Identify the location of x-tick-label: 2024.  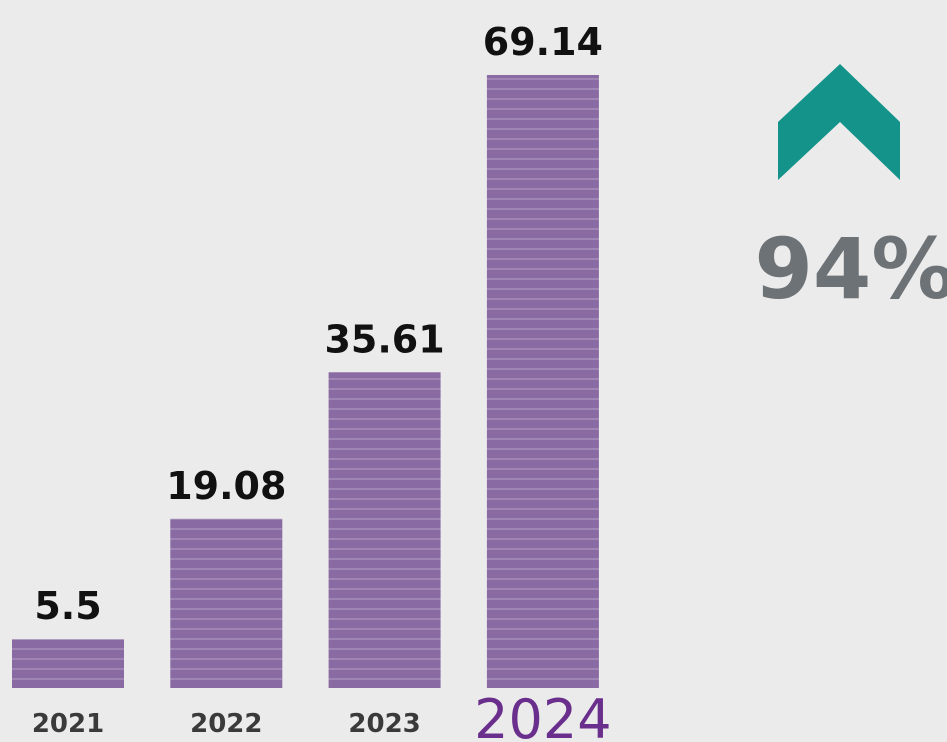
(542, 715).